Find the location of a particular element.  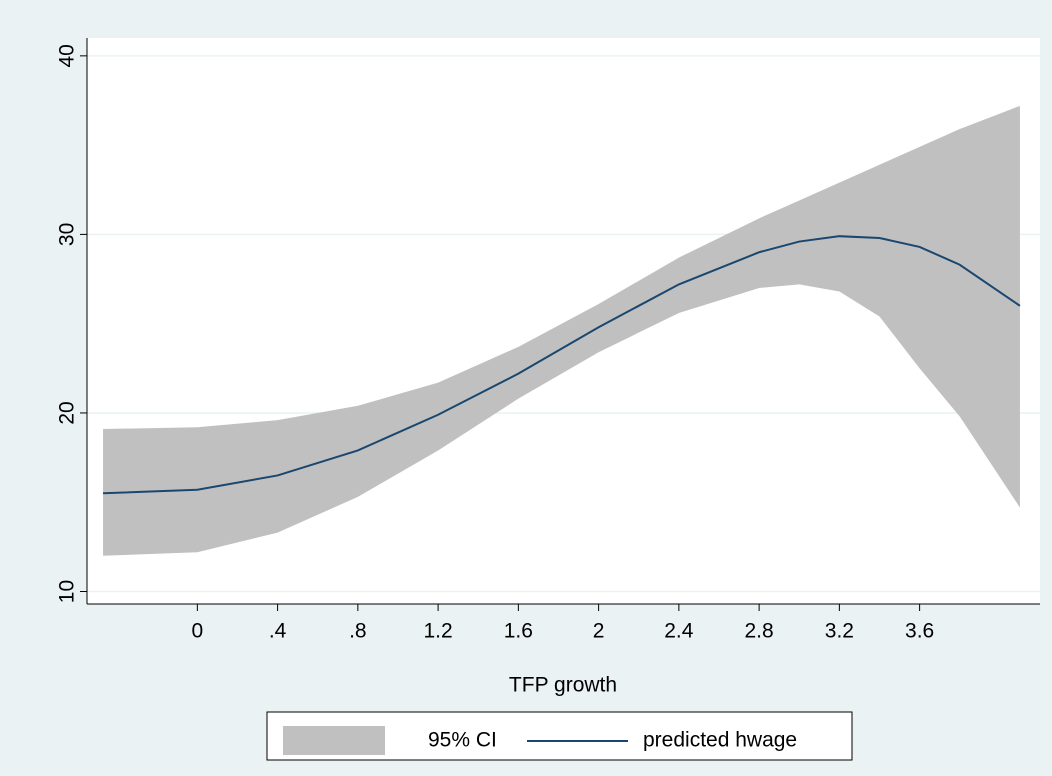

x-tick-label: 0 is located at coordinates (198, 631).